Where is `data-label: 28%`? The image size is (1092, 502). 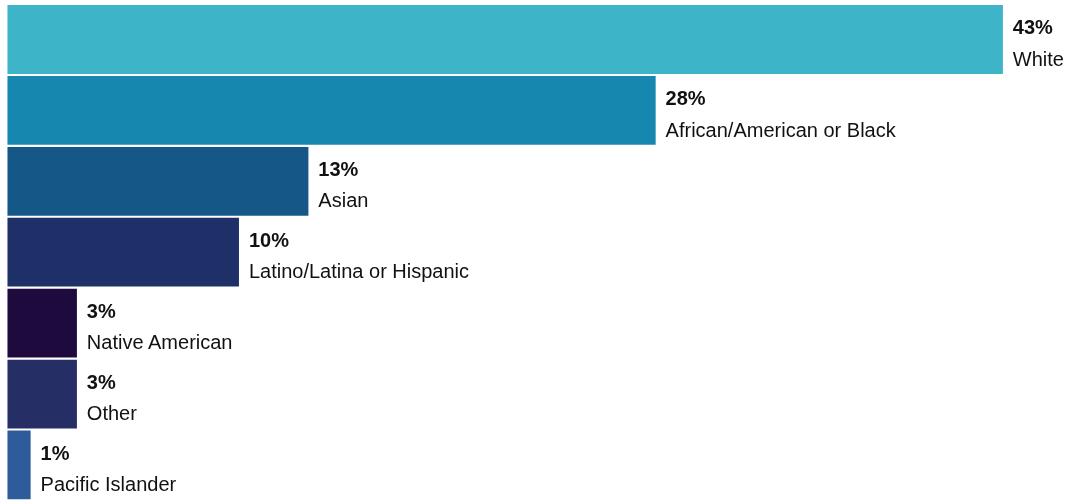
data-label: 28% is located at coordinates (685, 98).